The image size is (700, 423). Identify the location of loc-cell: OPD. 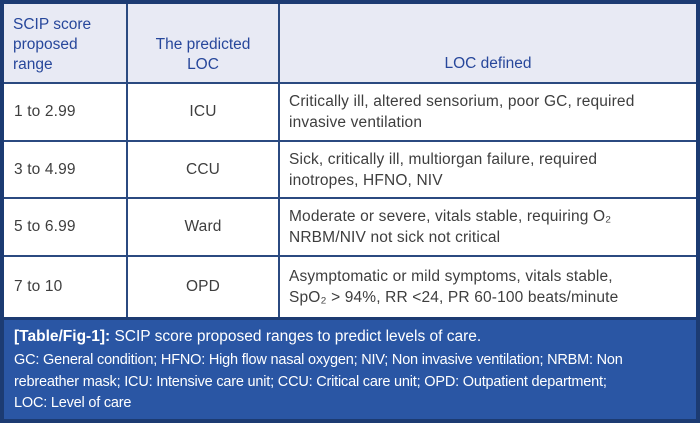
(204, 287).